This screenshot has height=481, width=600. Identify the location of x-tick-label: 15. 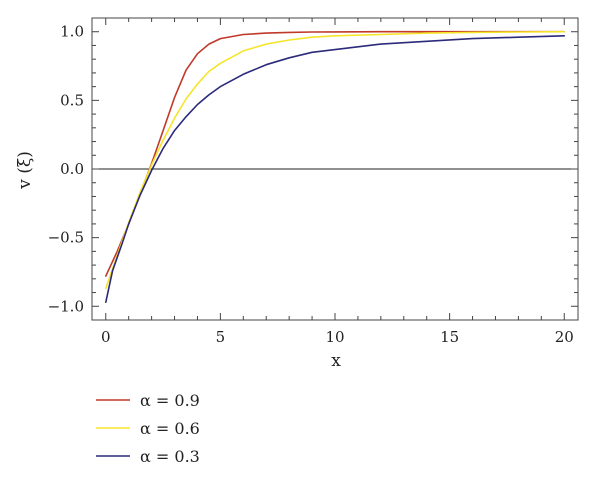
(449, 337).